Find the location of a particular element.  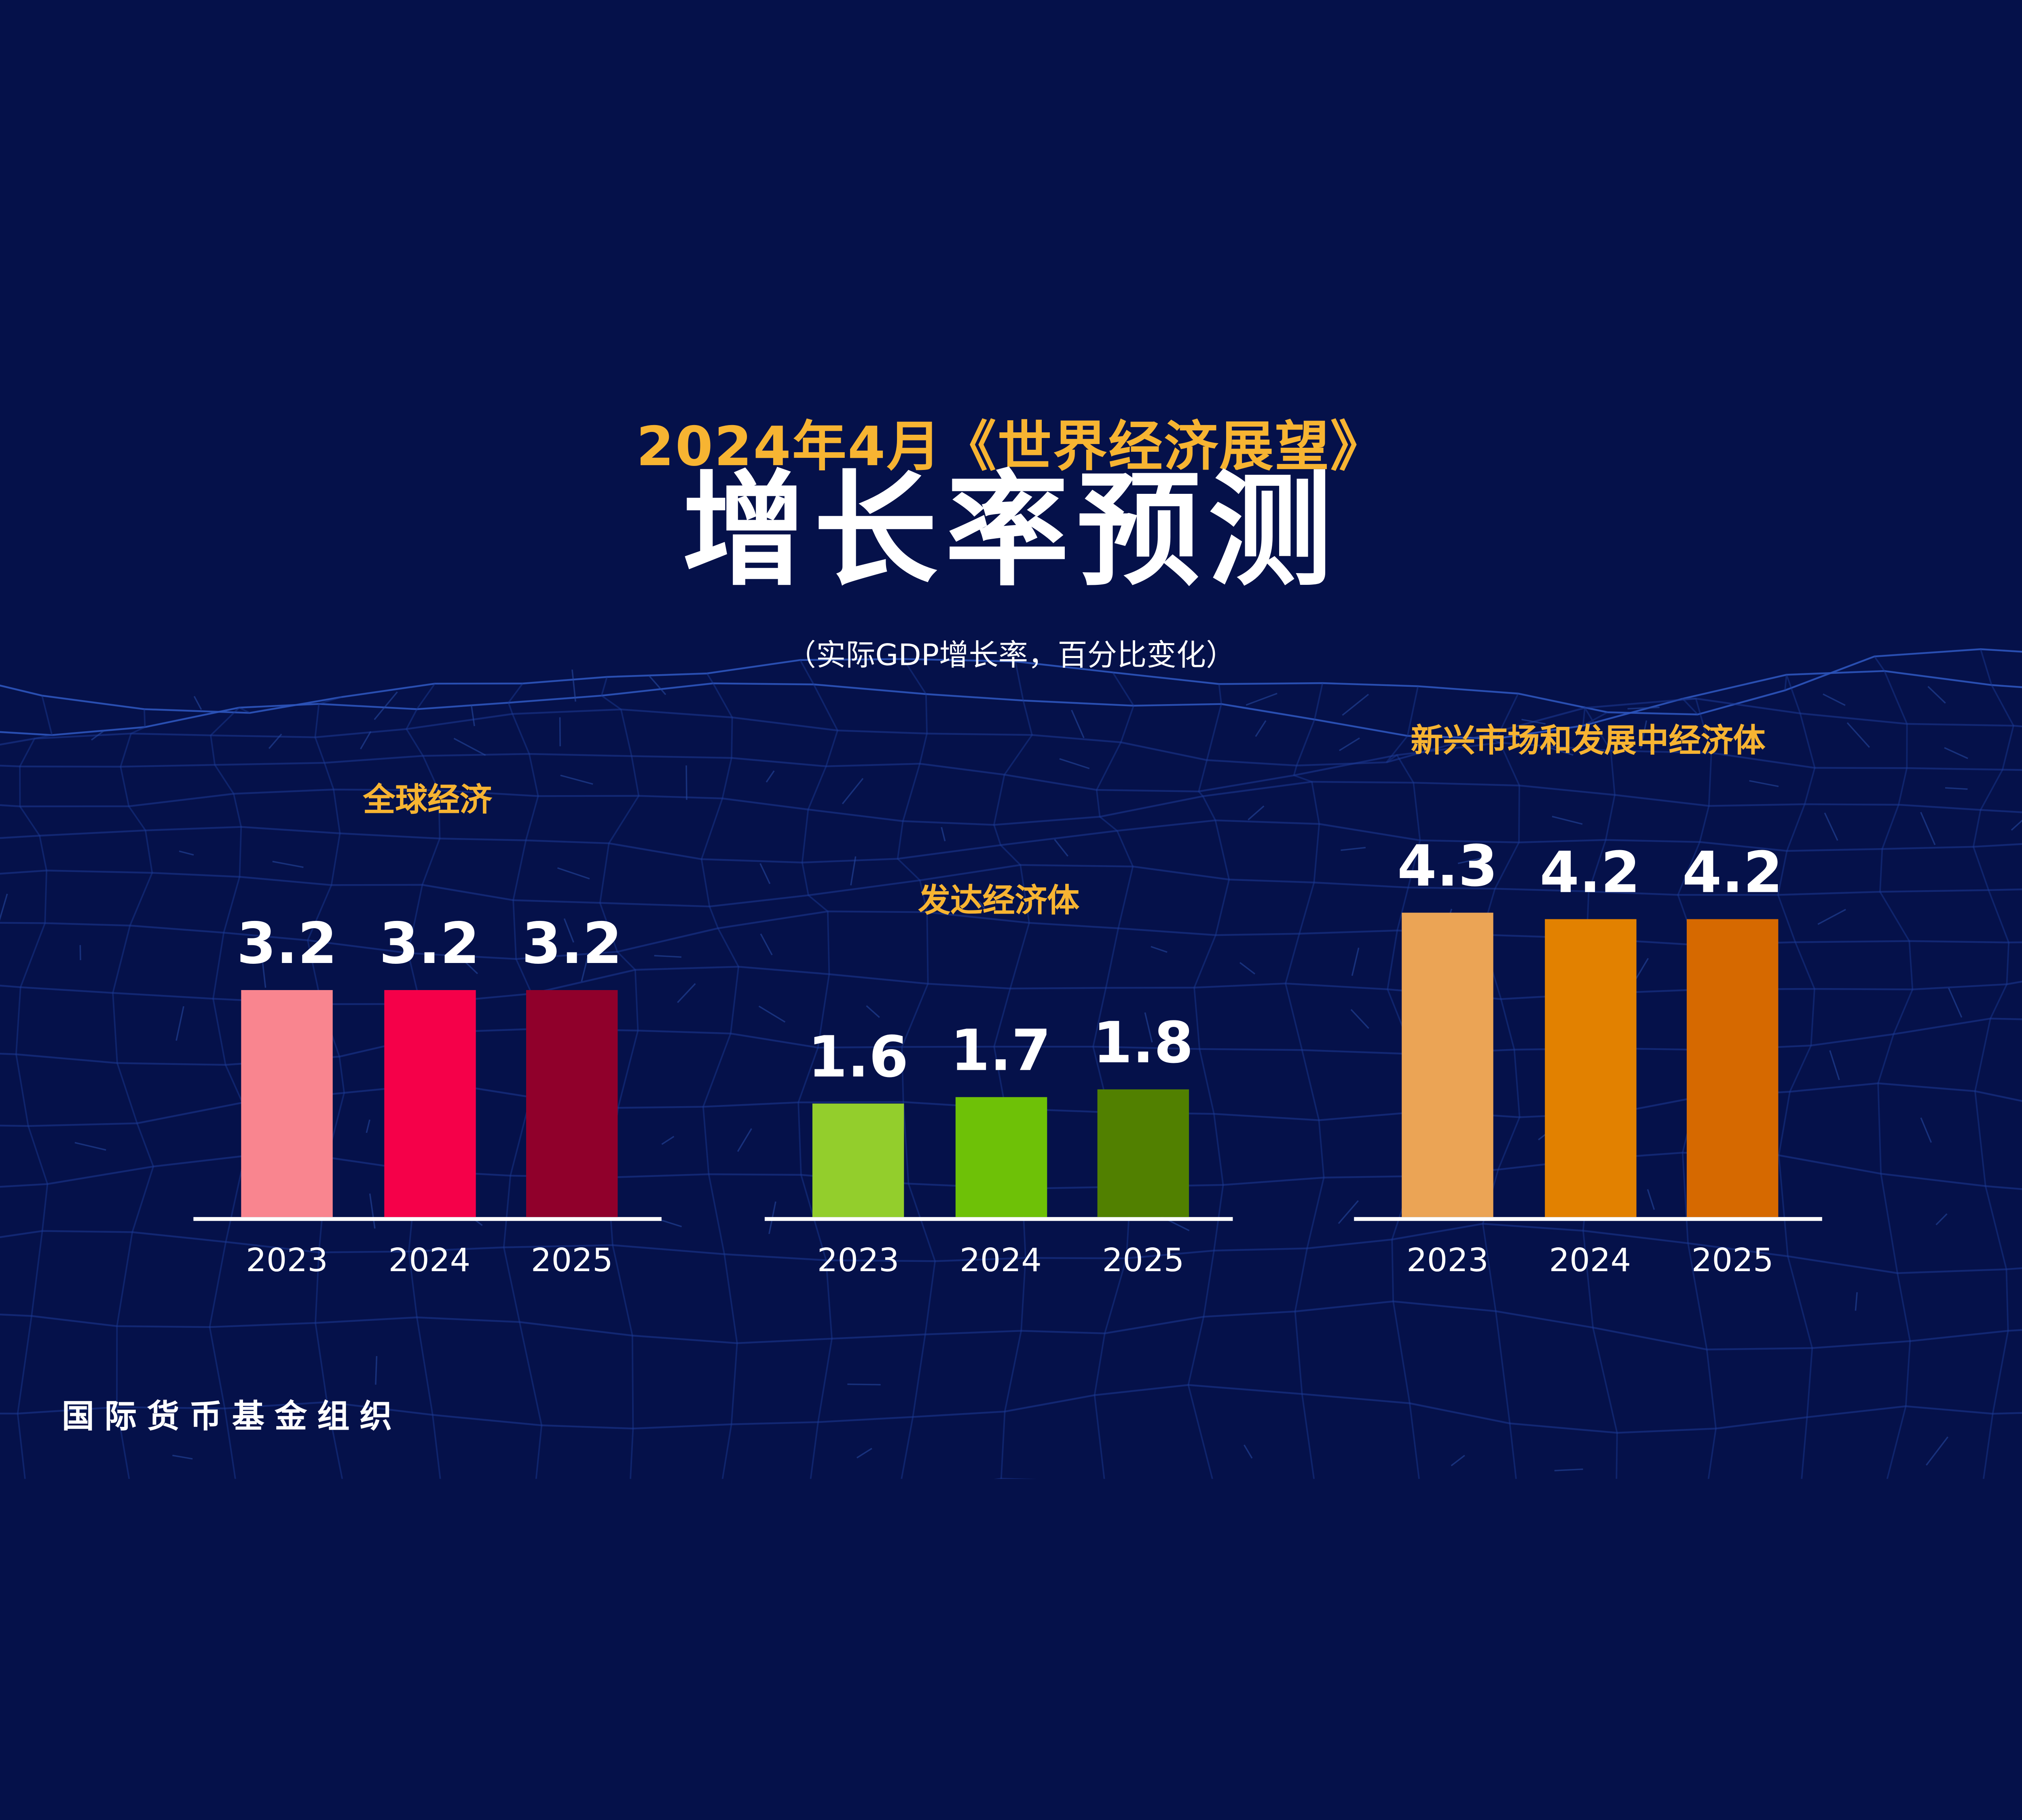

bar-value-g2-2023: 1.6 is located at coordinates (858, 1057).